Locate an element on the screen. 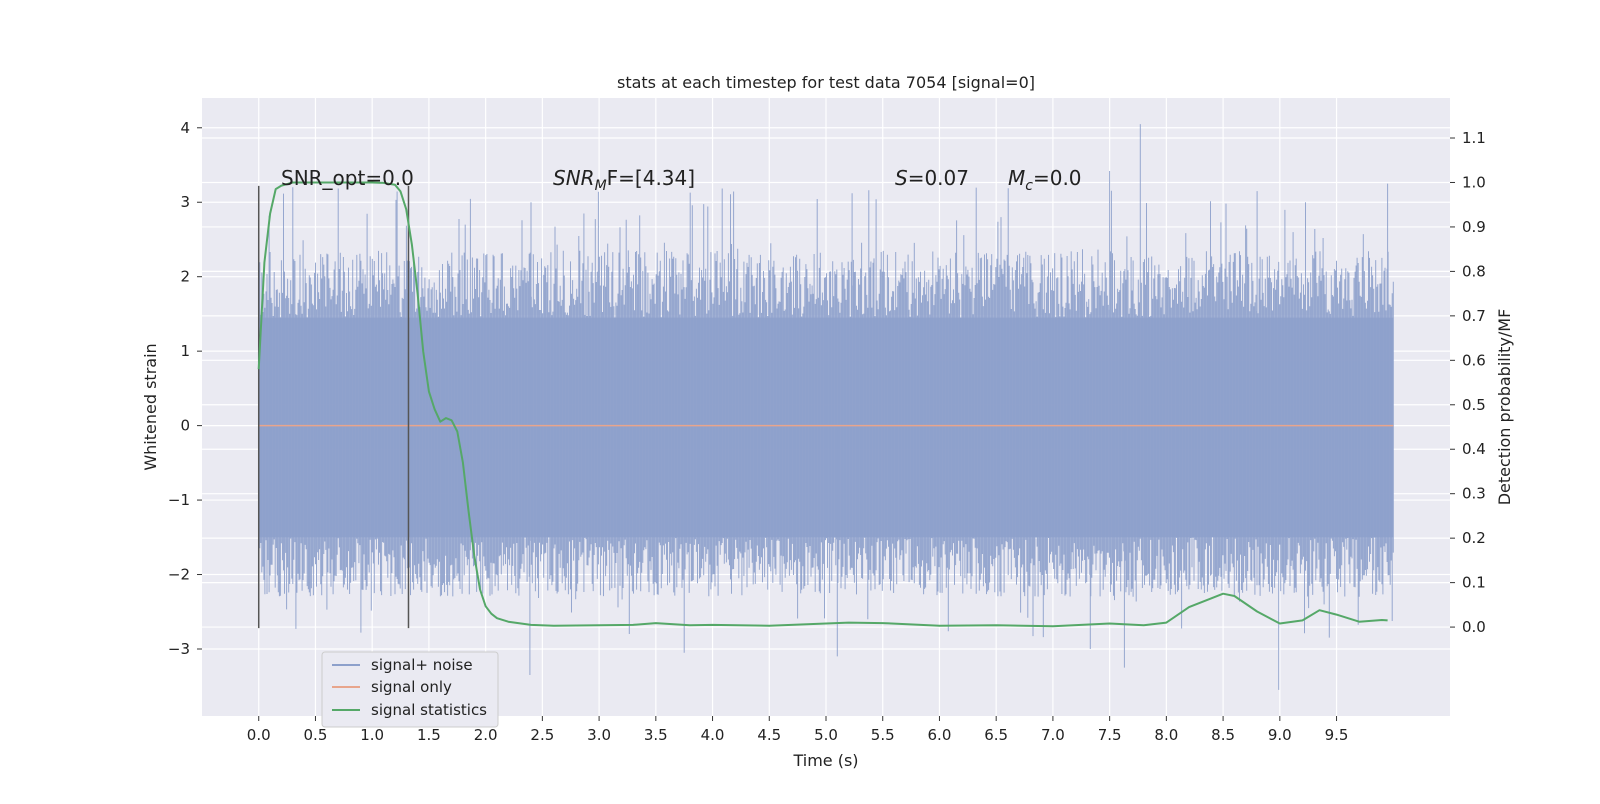  annotation-mc-value: =0.0 is located at coordinates (1057, 178).